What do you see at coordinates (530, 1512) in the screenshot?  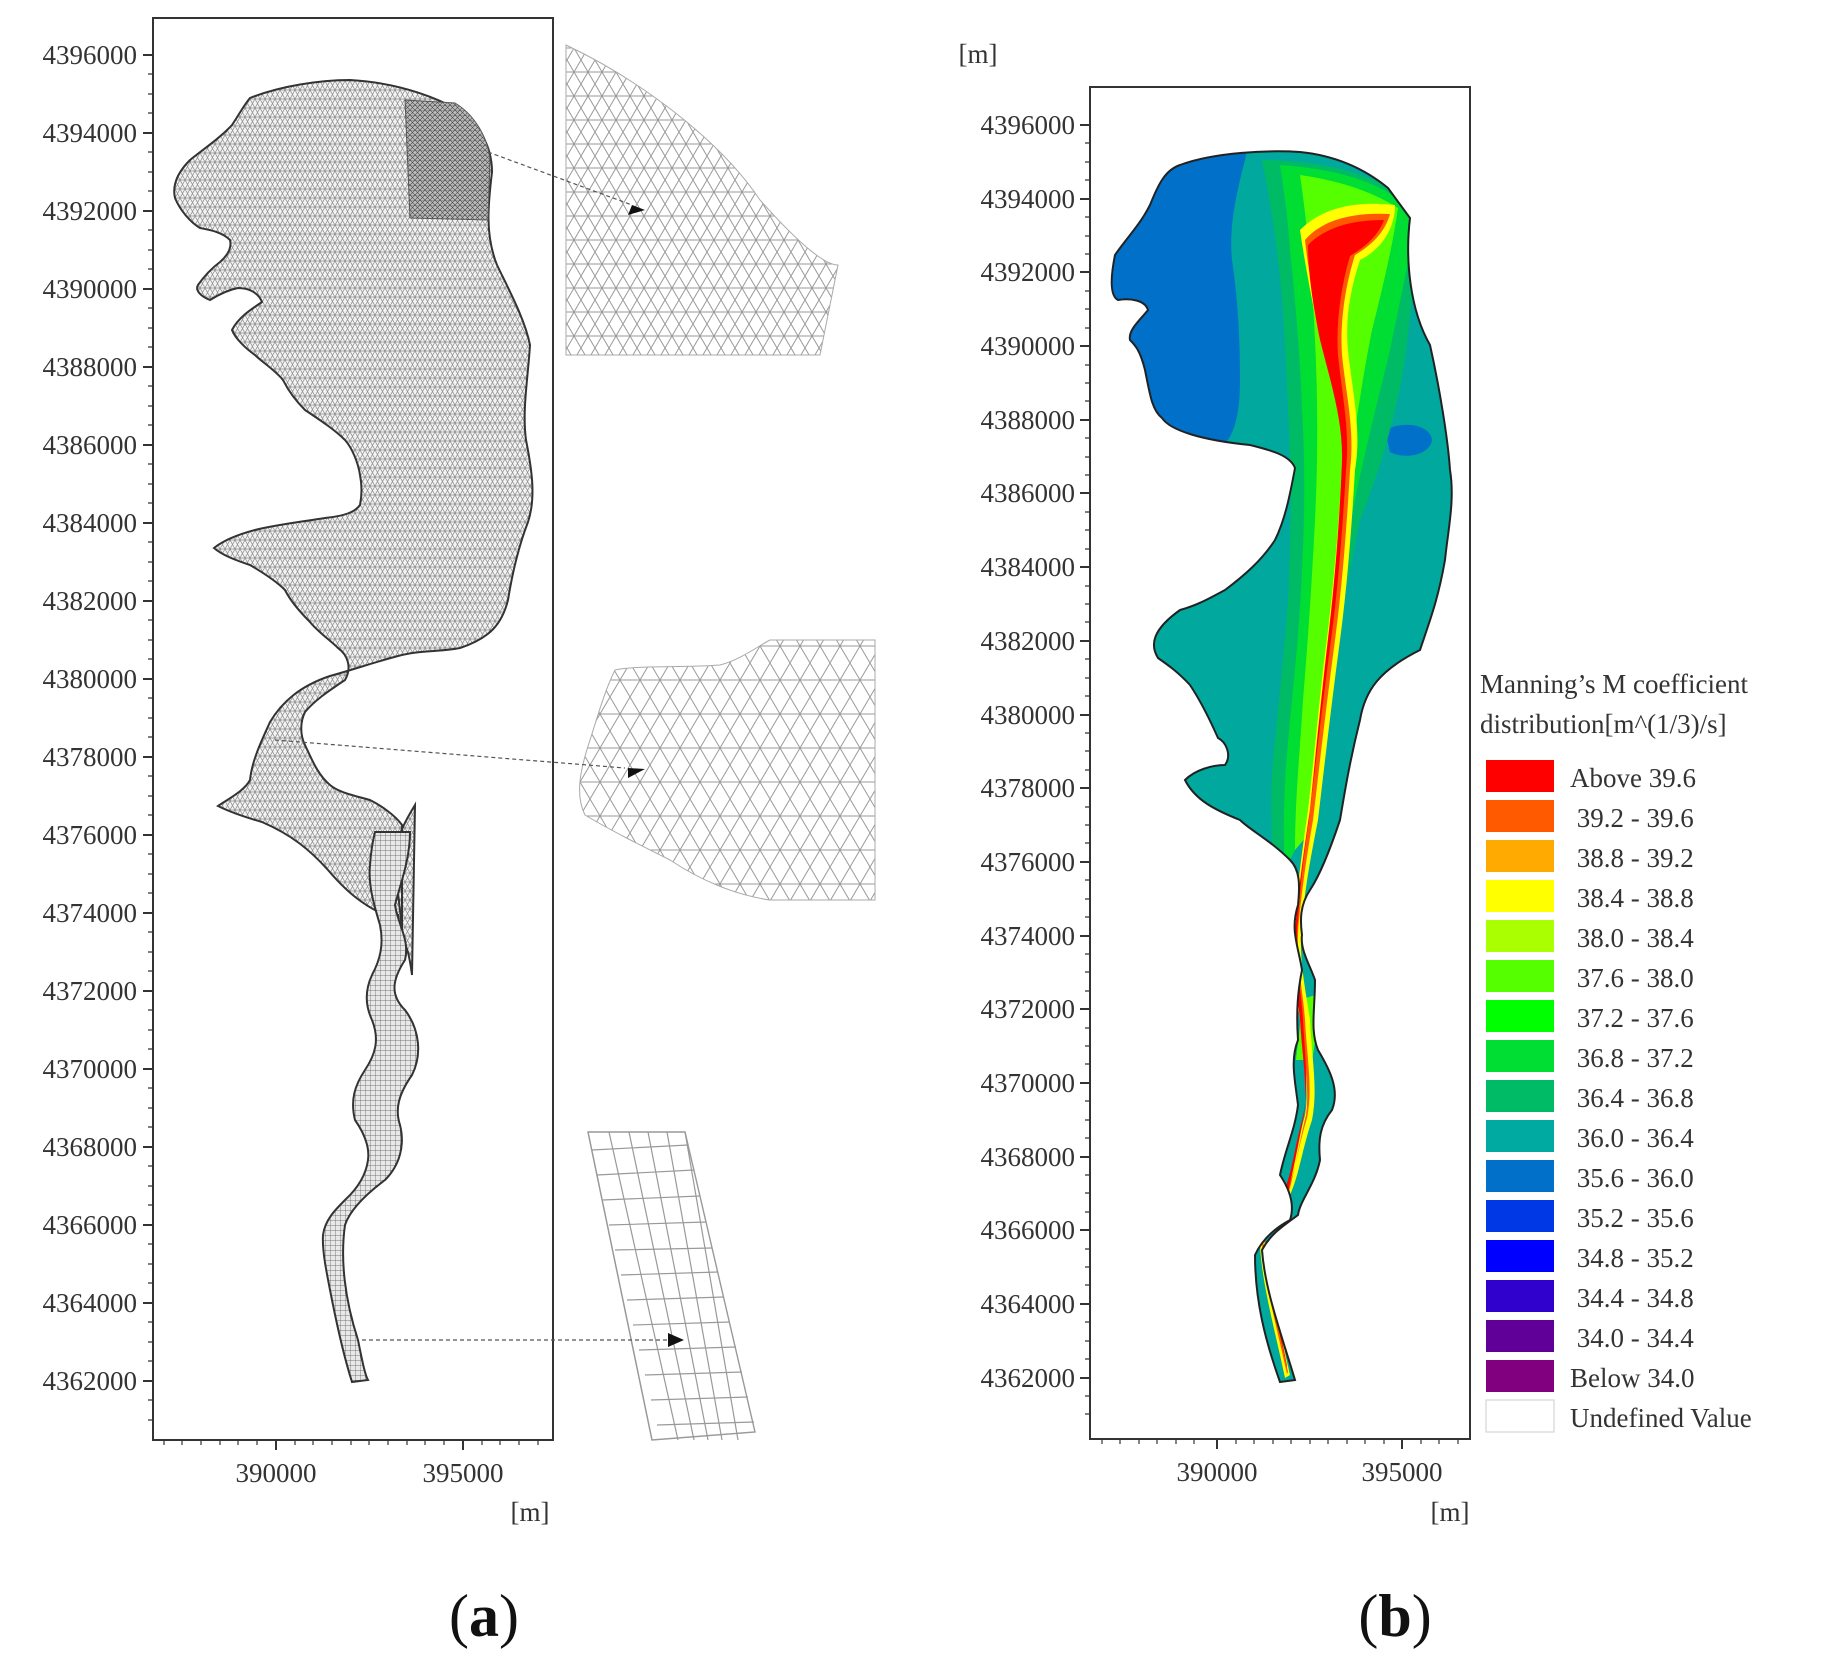 I see `panel-a-x-unit: [m]` at bounding box center [530, 1512].